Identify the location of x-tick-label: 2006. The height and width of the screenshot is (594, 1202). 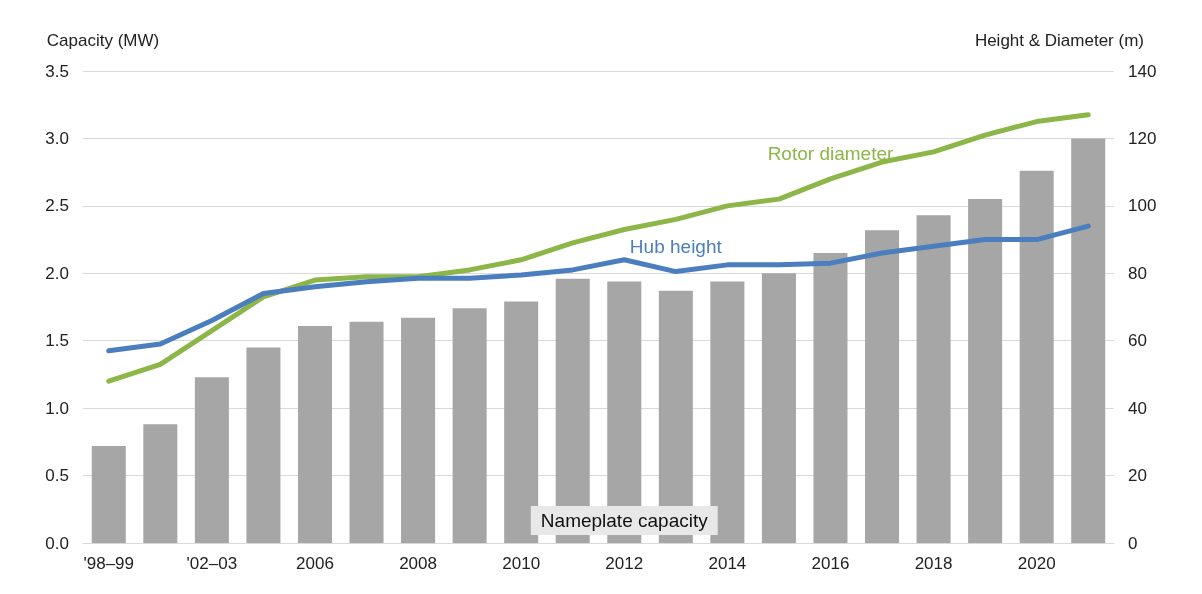
(315, 563).